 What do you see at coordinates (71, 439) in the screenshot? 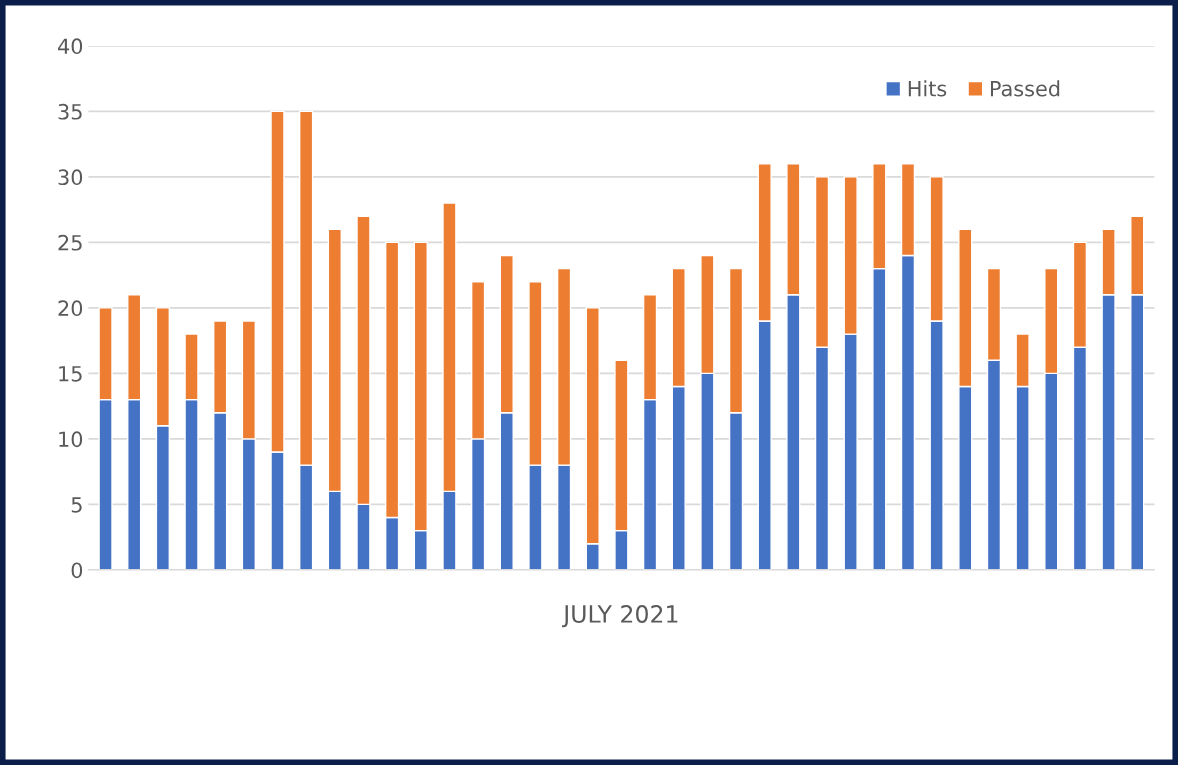
I see `y-tick-label: 10` at bounding box center [71, 439].